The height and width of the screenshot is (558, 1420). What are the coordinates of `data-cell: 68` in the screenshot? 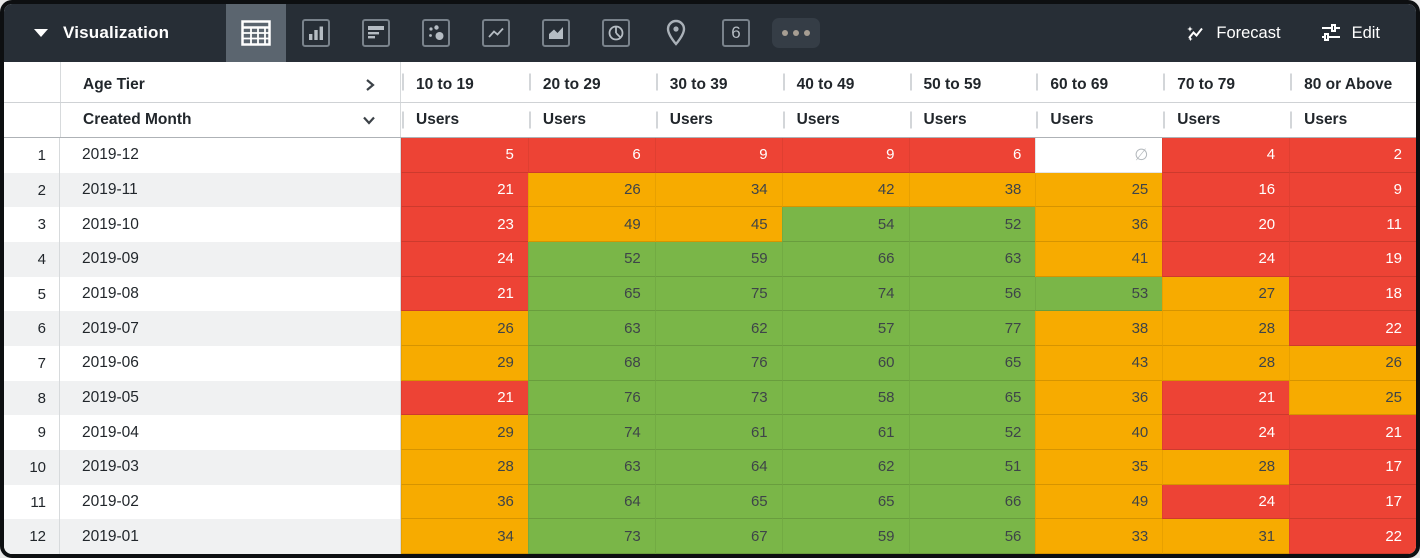 It's located at (591, 363).